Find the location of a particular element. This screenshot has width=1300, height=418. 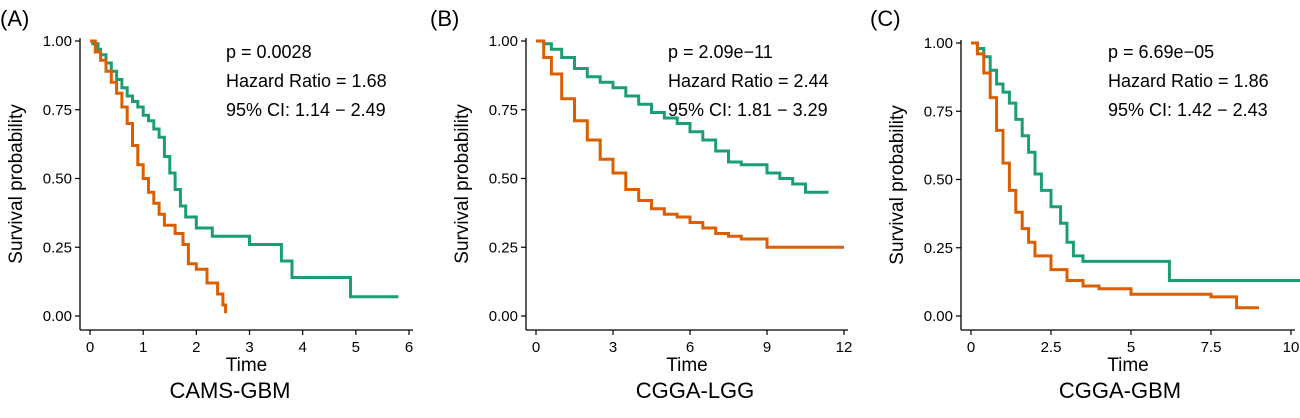

x-tick-label: 12 is located at coordinates (844, 347).